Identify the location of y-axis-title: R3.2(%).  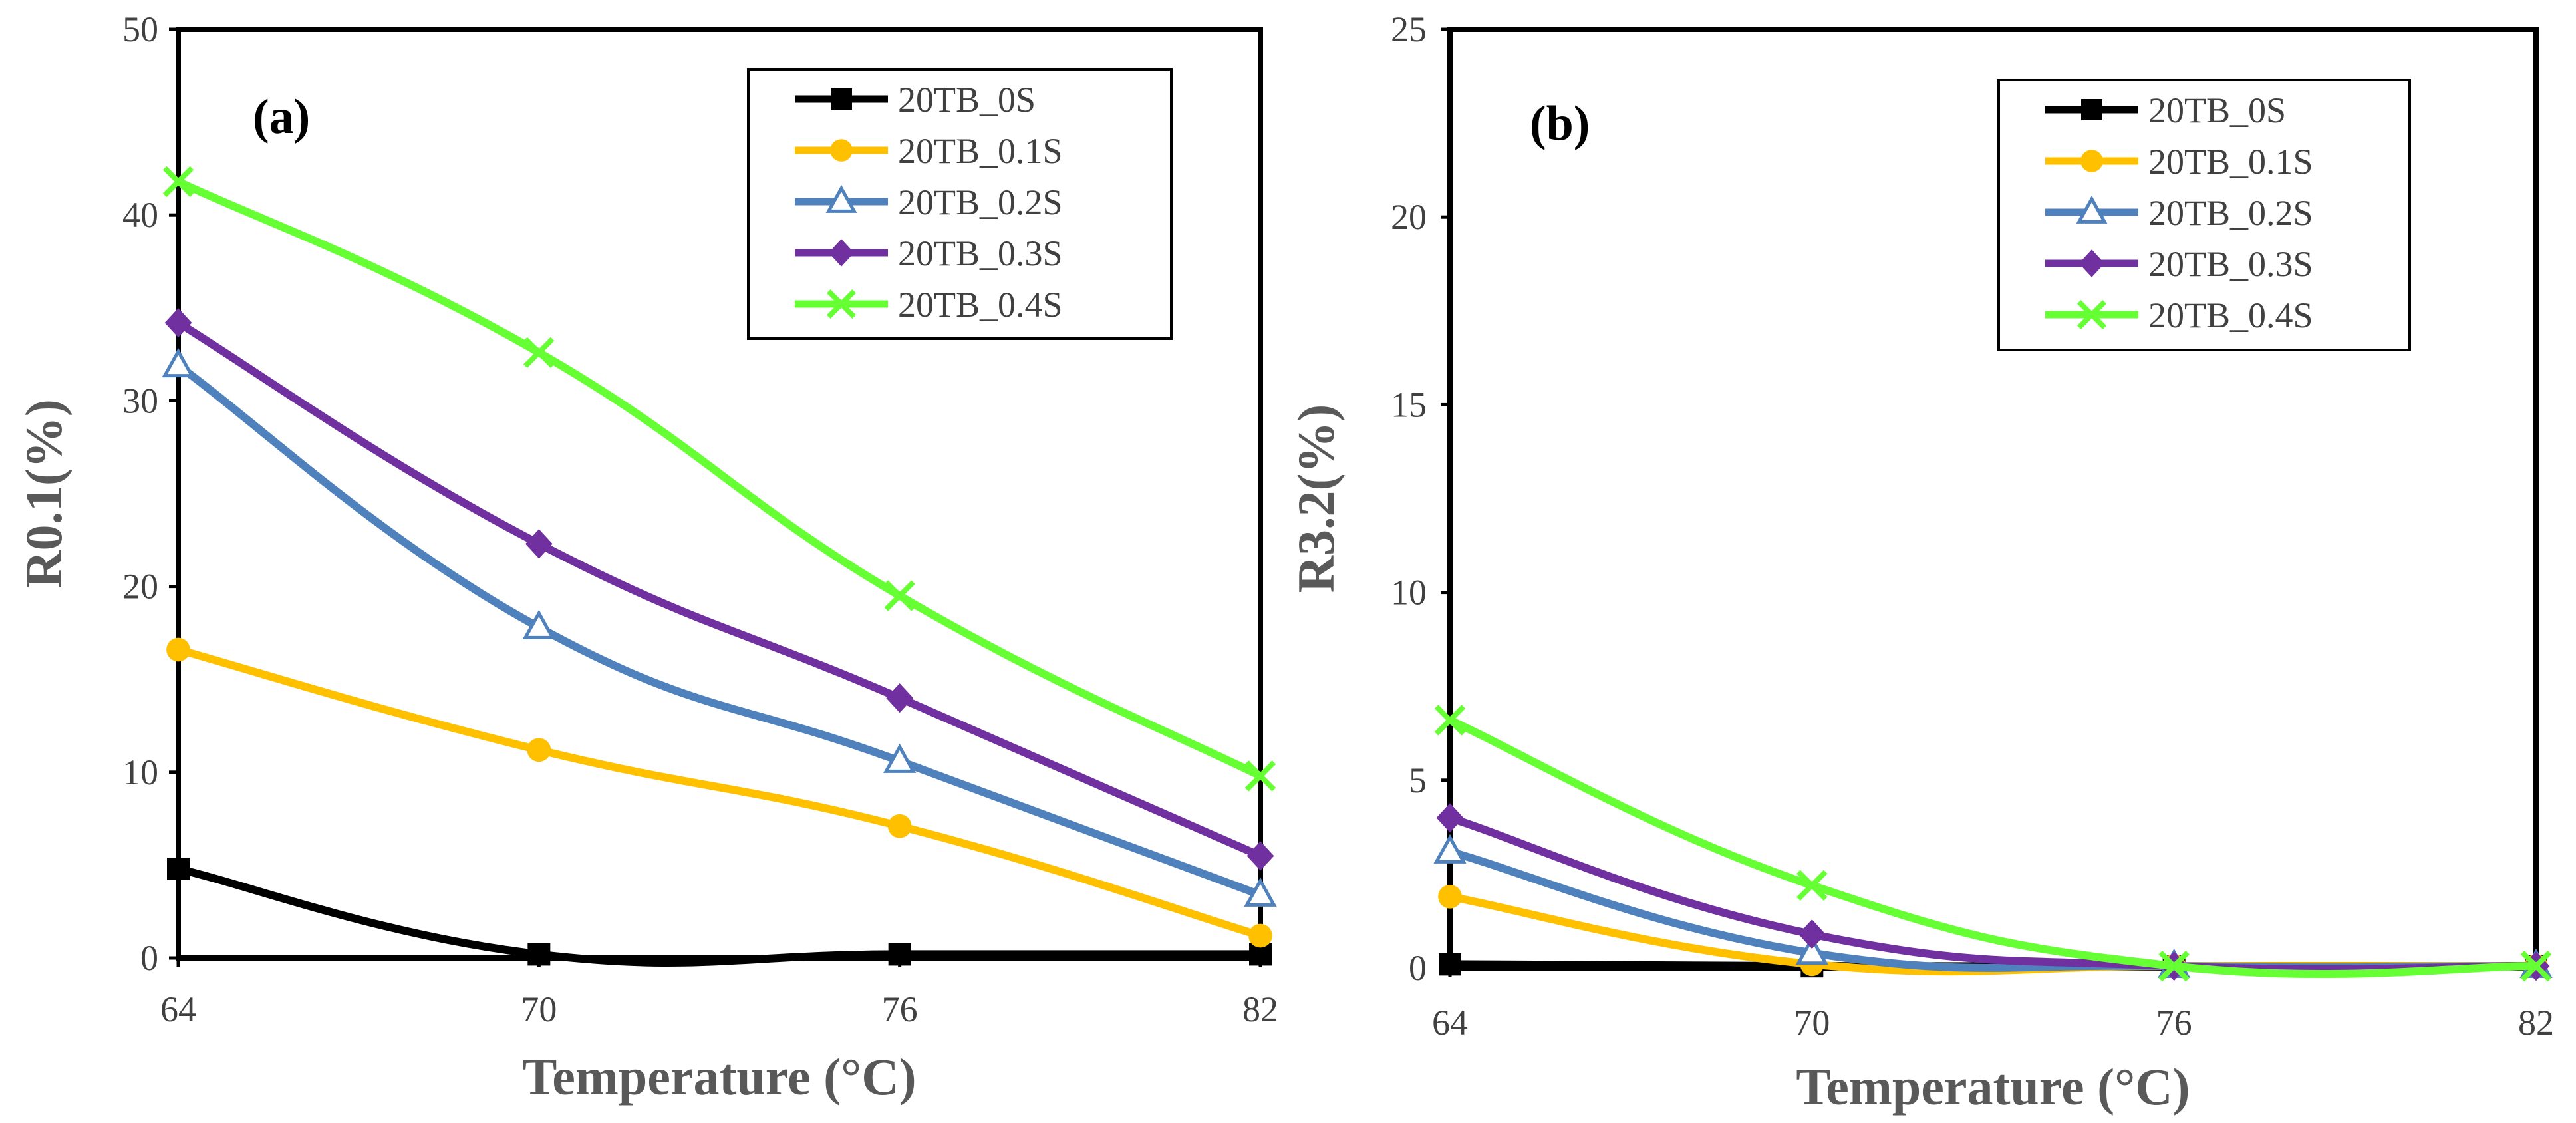
(1316, 498).